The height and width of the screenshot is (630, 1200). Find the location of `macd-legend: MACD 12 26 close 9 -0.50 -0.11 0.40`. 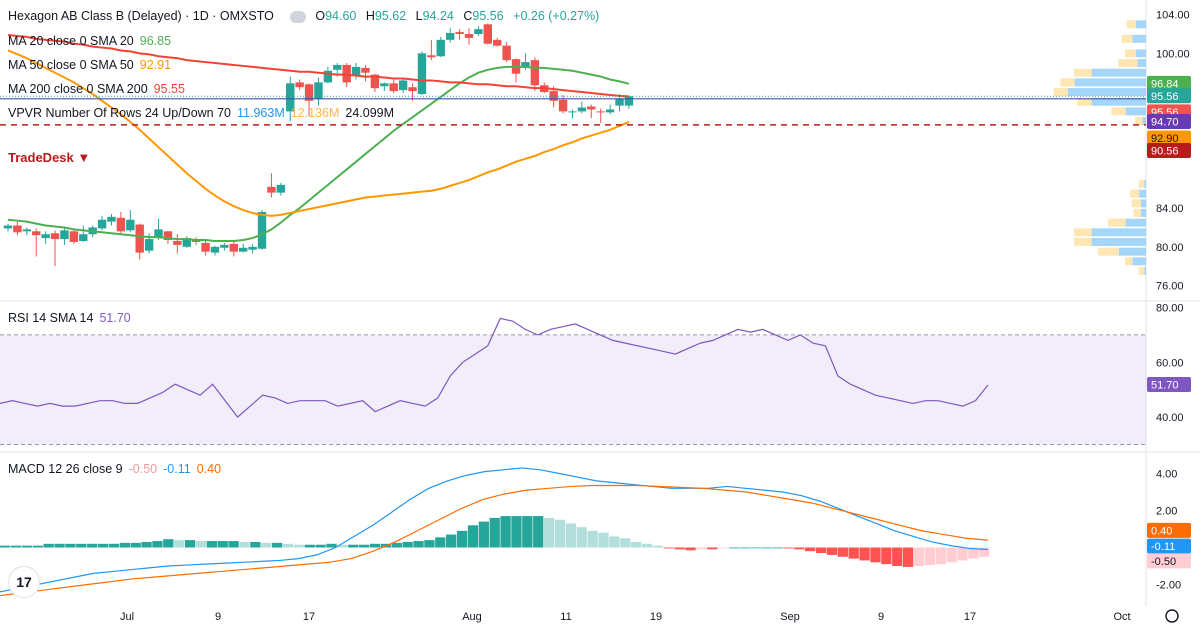

macd-legend: MACD 12 26 close 9 -0.50 -0.11 0.40 is located at coordinates (117, 469).